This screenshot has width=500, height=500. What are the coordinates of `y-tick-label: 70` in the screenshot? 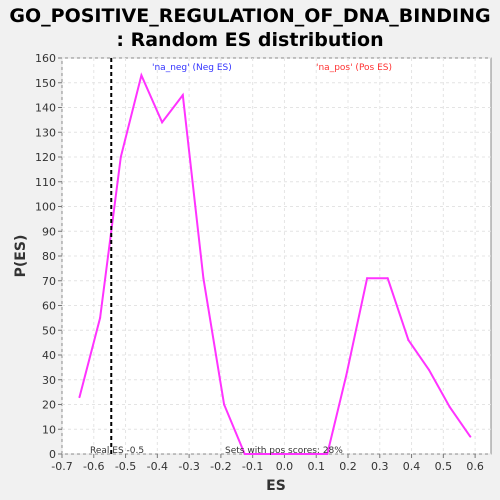 It's located at (49, 281).